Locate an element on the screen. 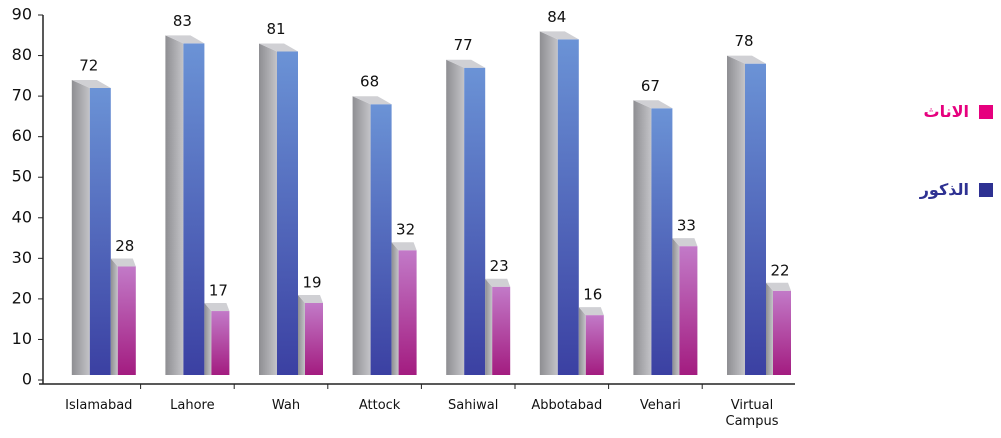  value-label: 77 is located at coordinates (463, 45).